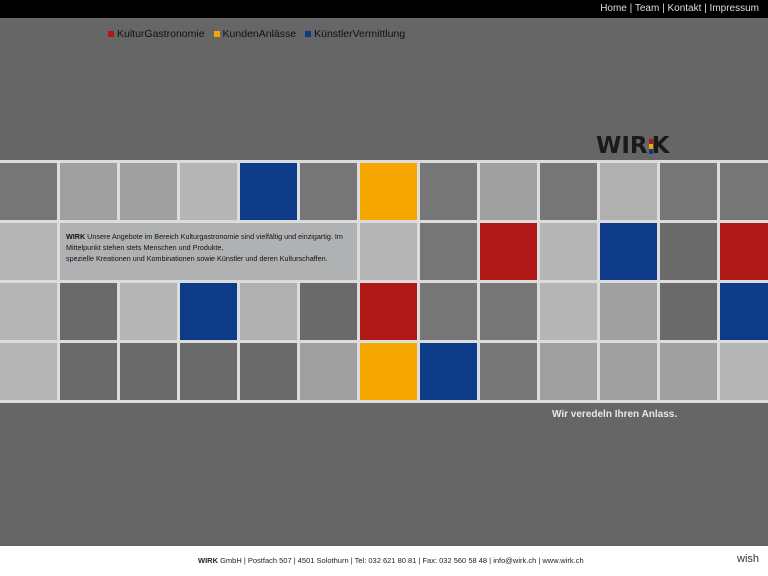 The image size is (768, 576). Describe the element at coordinates (360, 34) in the screenshot. I see `category-label: KünstlerVermittlung` at that location.